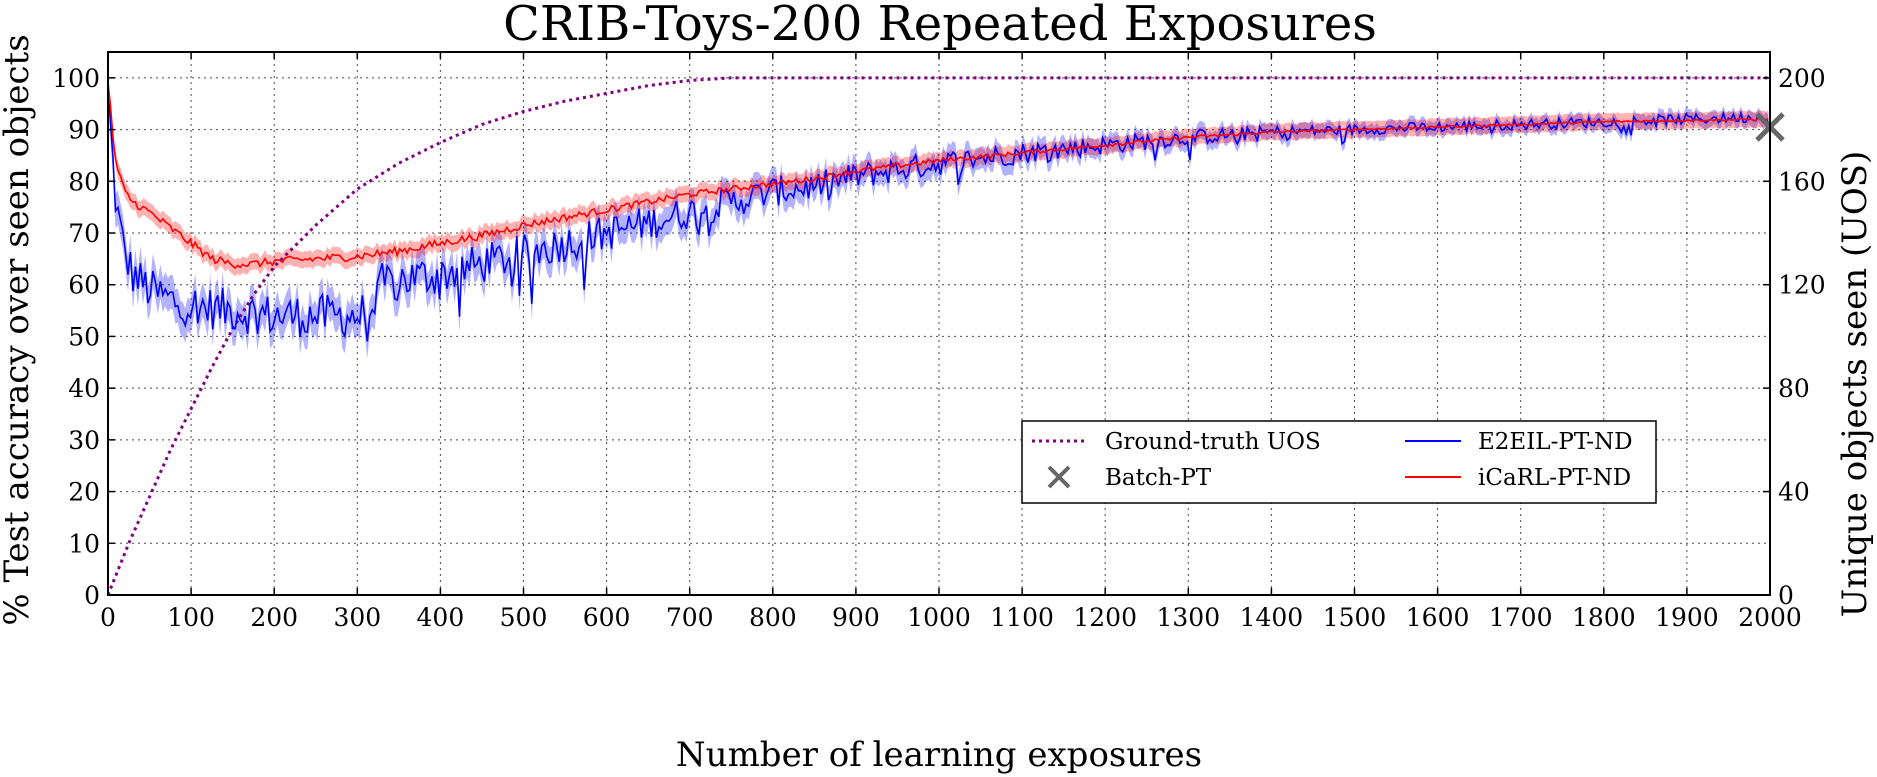 This screenshot has width=1877, height=777. What do you see at coordinates (84, 492) in the screenshot?
I see `y-tick-label: 20` at bounding box center [84, 492].